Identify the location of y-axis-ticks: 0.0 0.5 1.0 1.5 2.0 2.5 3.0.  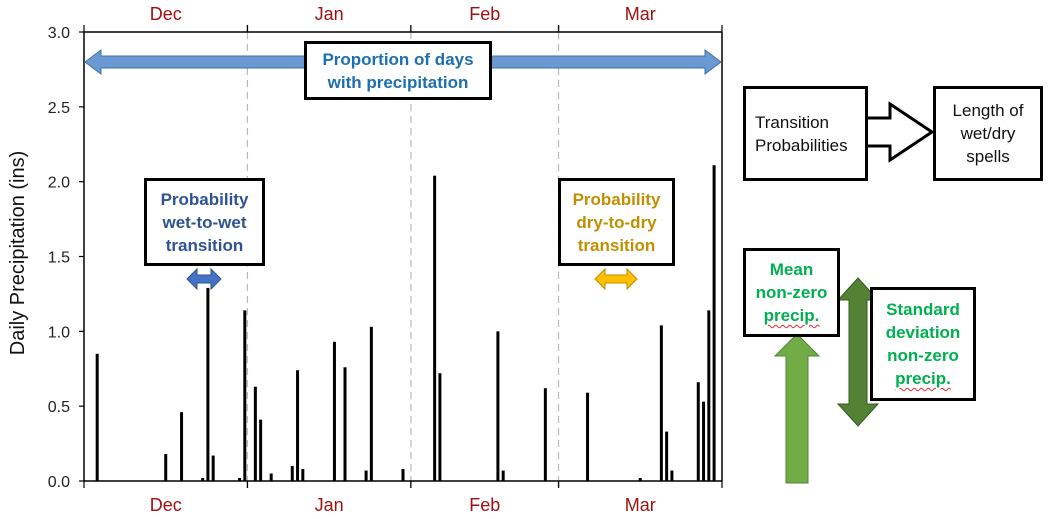
(66, 258).